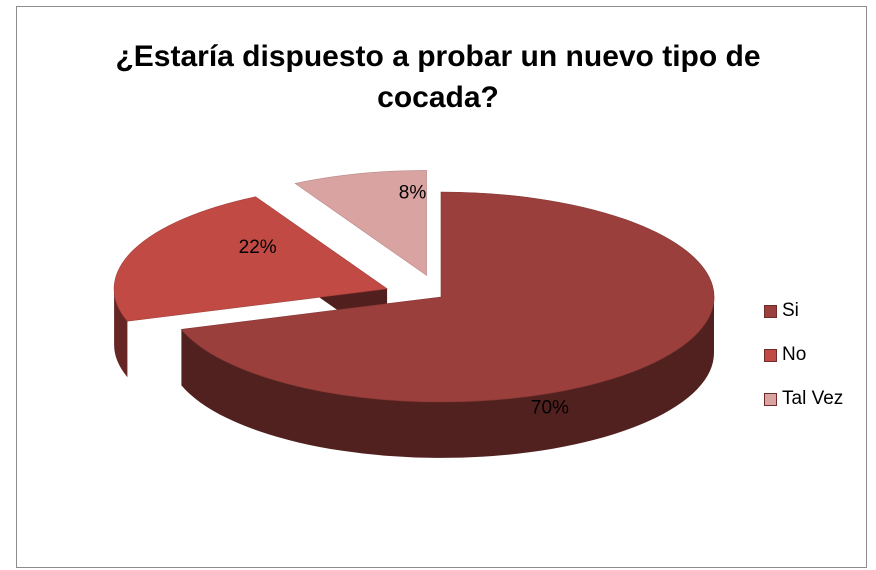 The height and width of the screenshot is (570, 876). What do you see at coordinates (550, 407) in the screenshot?
I see `data-label-si: 70%` at bounding box center [550, 407].